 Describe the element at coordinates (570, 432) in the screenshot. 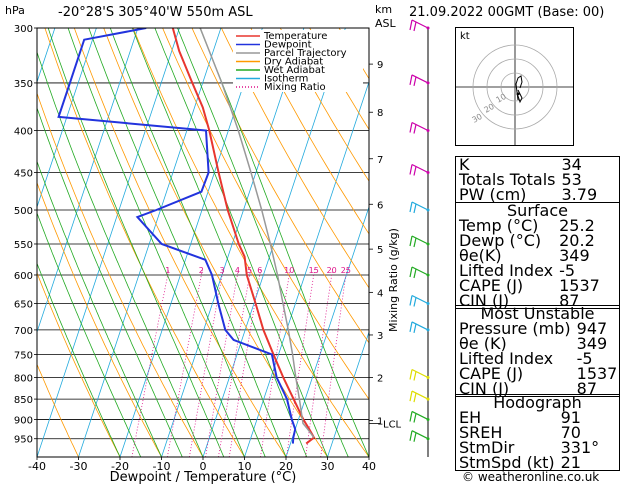

I see `hodo-value: 70` at that location.